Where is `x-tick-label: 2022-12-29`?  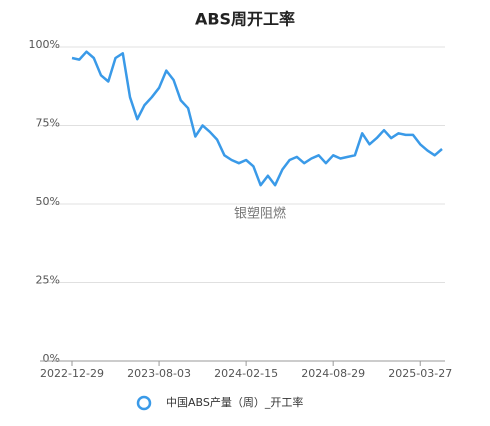
x-tick-label: 2022-12-29 is located at coordinates (72, 373).